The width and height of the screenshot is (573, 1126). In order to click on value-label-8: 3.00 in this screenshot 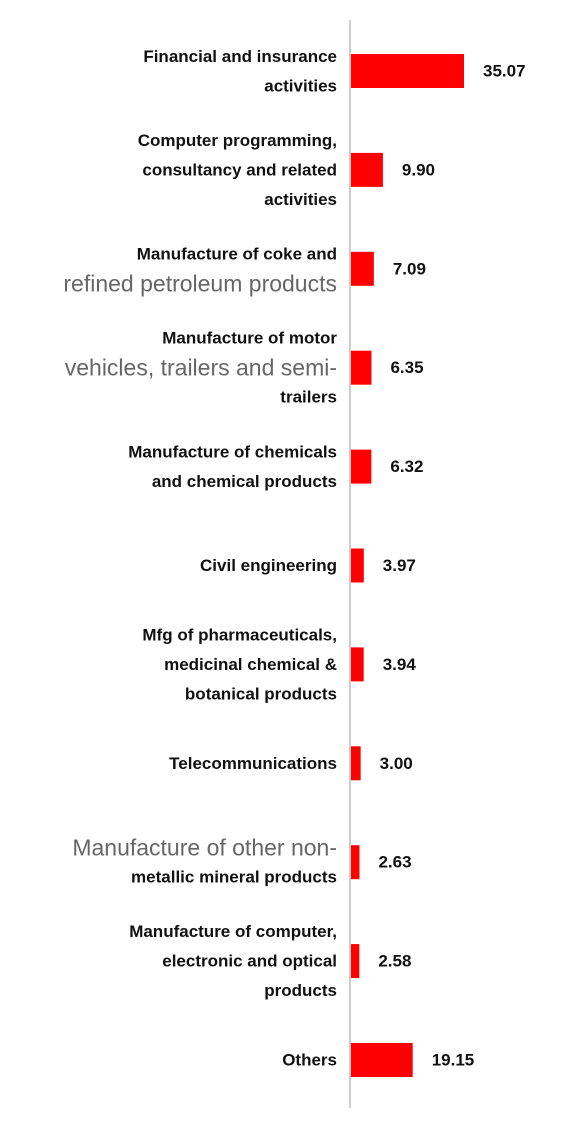, I will do `click(396, 763)`.